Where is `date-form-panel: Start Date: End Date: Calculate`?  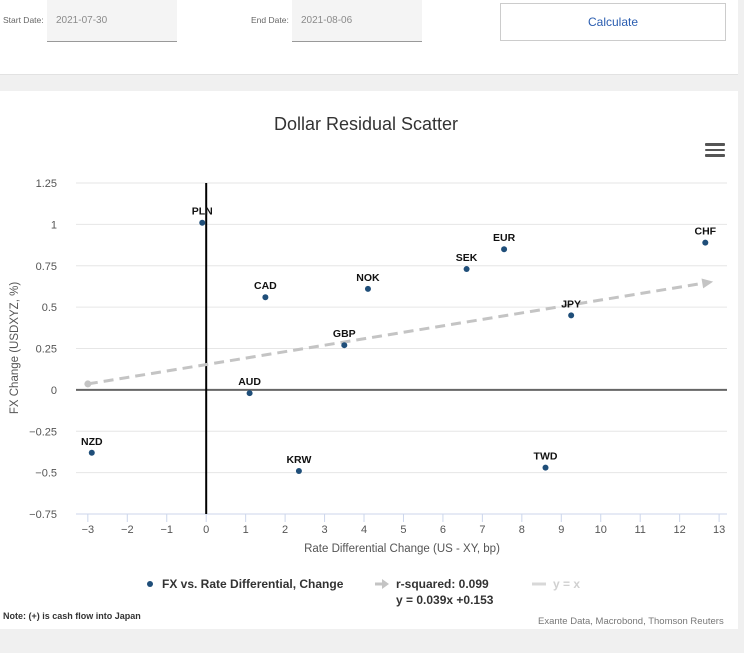
date-form-panel: Start Date: End Date: Calculate is located at coordinates (369, 37).